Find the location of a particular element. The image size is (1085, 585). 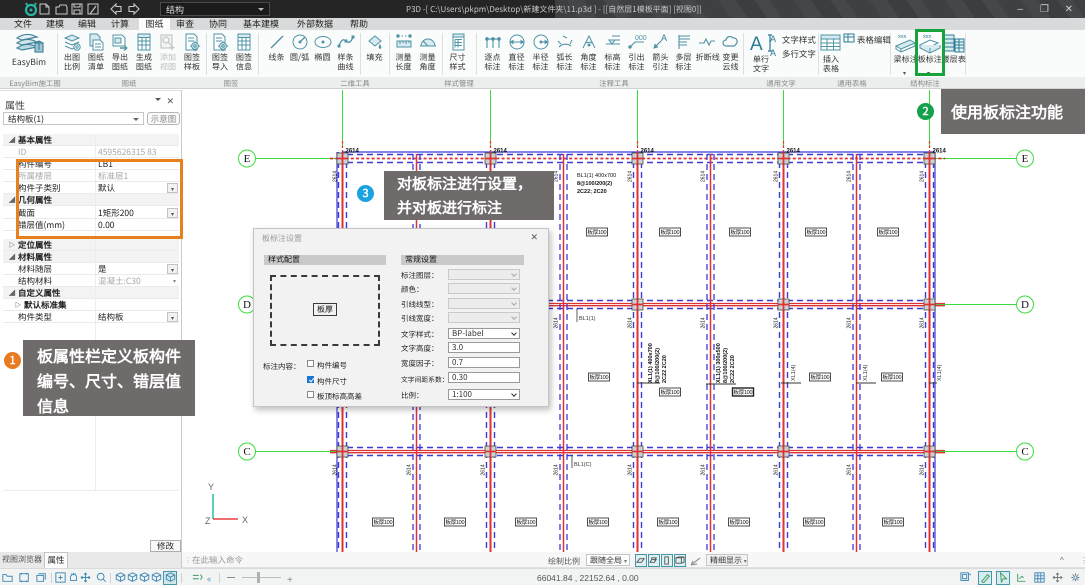

svg-text: X is located at coordinates (245, 520).